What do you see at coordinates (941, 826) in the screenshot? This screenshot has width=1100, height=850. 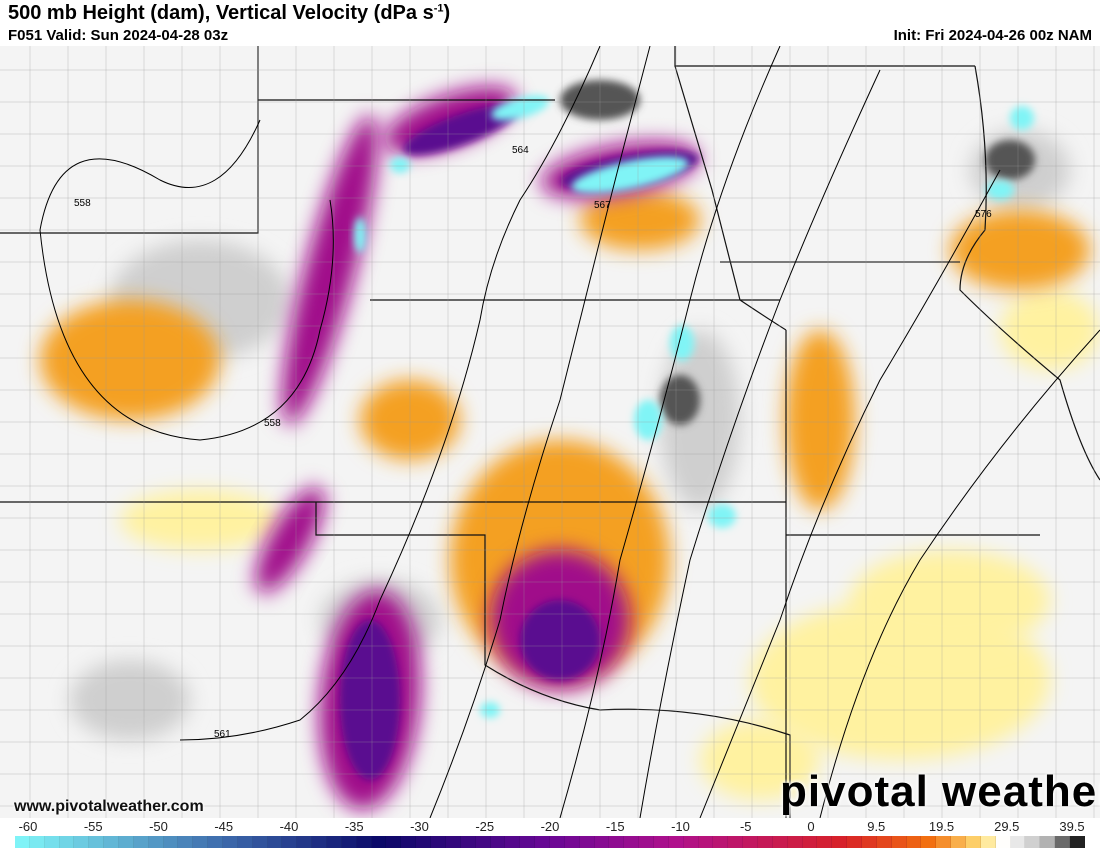 I see `colorbar-tick-label: 19.5` at bounding box center [941, 826].